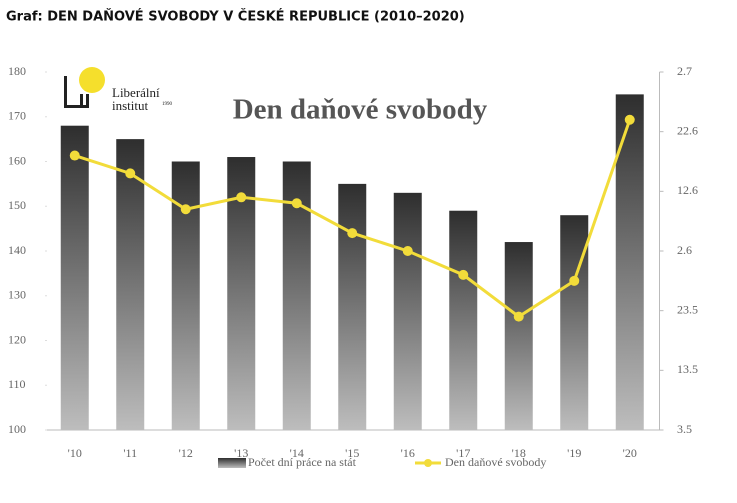 This screenshot has width=737, height=503. I want to click on y2-tick-label: 13.5, so click(687, 369).